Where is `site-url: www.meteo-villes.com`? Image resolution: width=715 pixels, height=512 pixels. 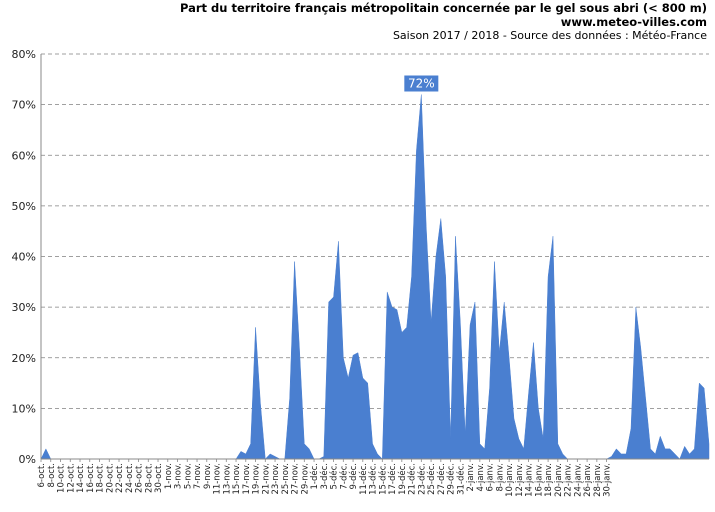 site-url: www.meteo-villes.com is located at coordinates (633, 22).